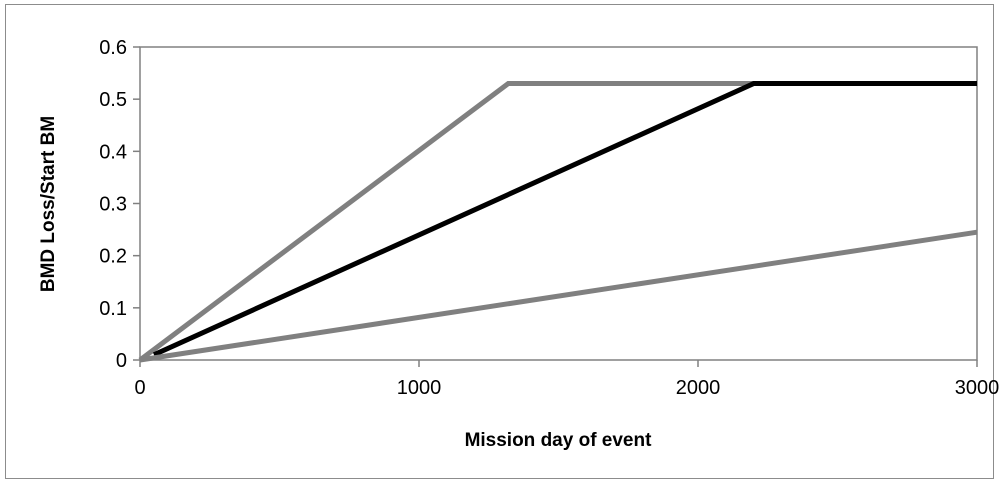  What do you see at coordinates (559, 440) in the screenshot?
I see `x-axis-title: Mission day of event` at bounding box center [559, 440].